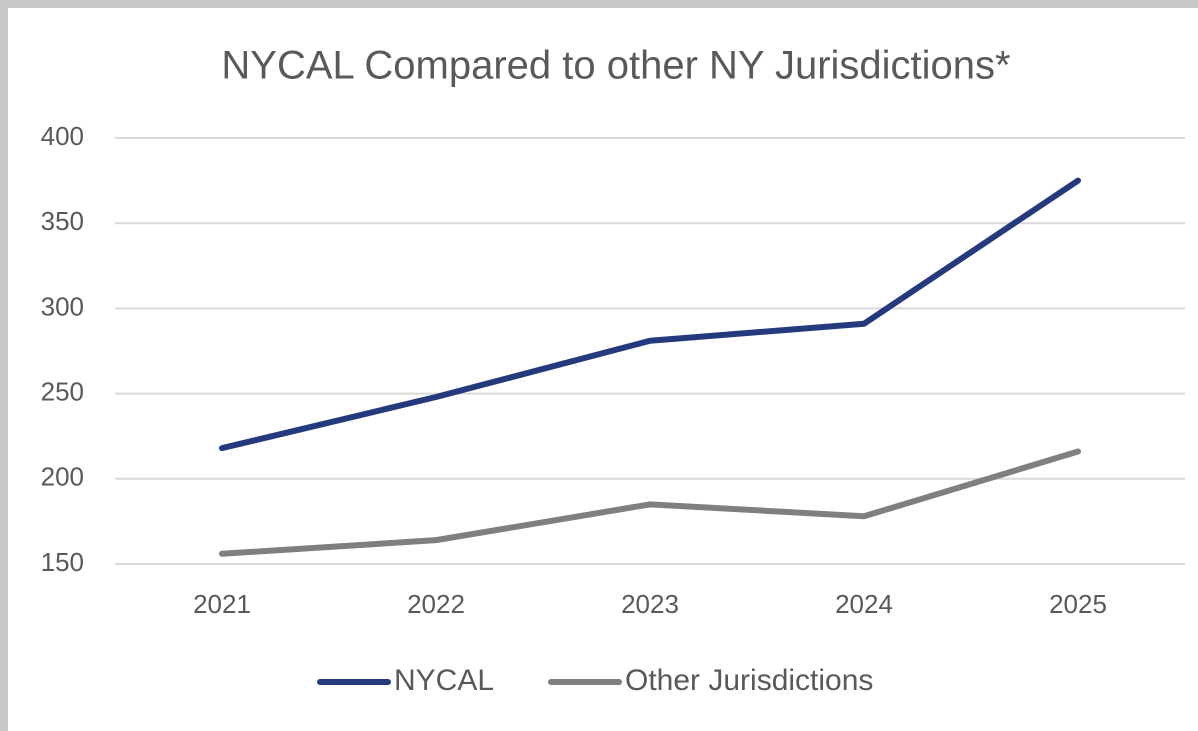  What do you see at coordinates (62, 477) in the screenshot?
I see `y-tick-label: 200` at bounding box center [62, 477].